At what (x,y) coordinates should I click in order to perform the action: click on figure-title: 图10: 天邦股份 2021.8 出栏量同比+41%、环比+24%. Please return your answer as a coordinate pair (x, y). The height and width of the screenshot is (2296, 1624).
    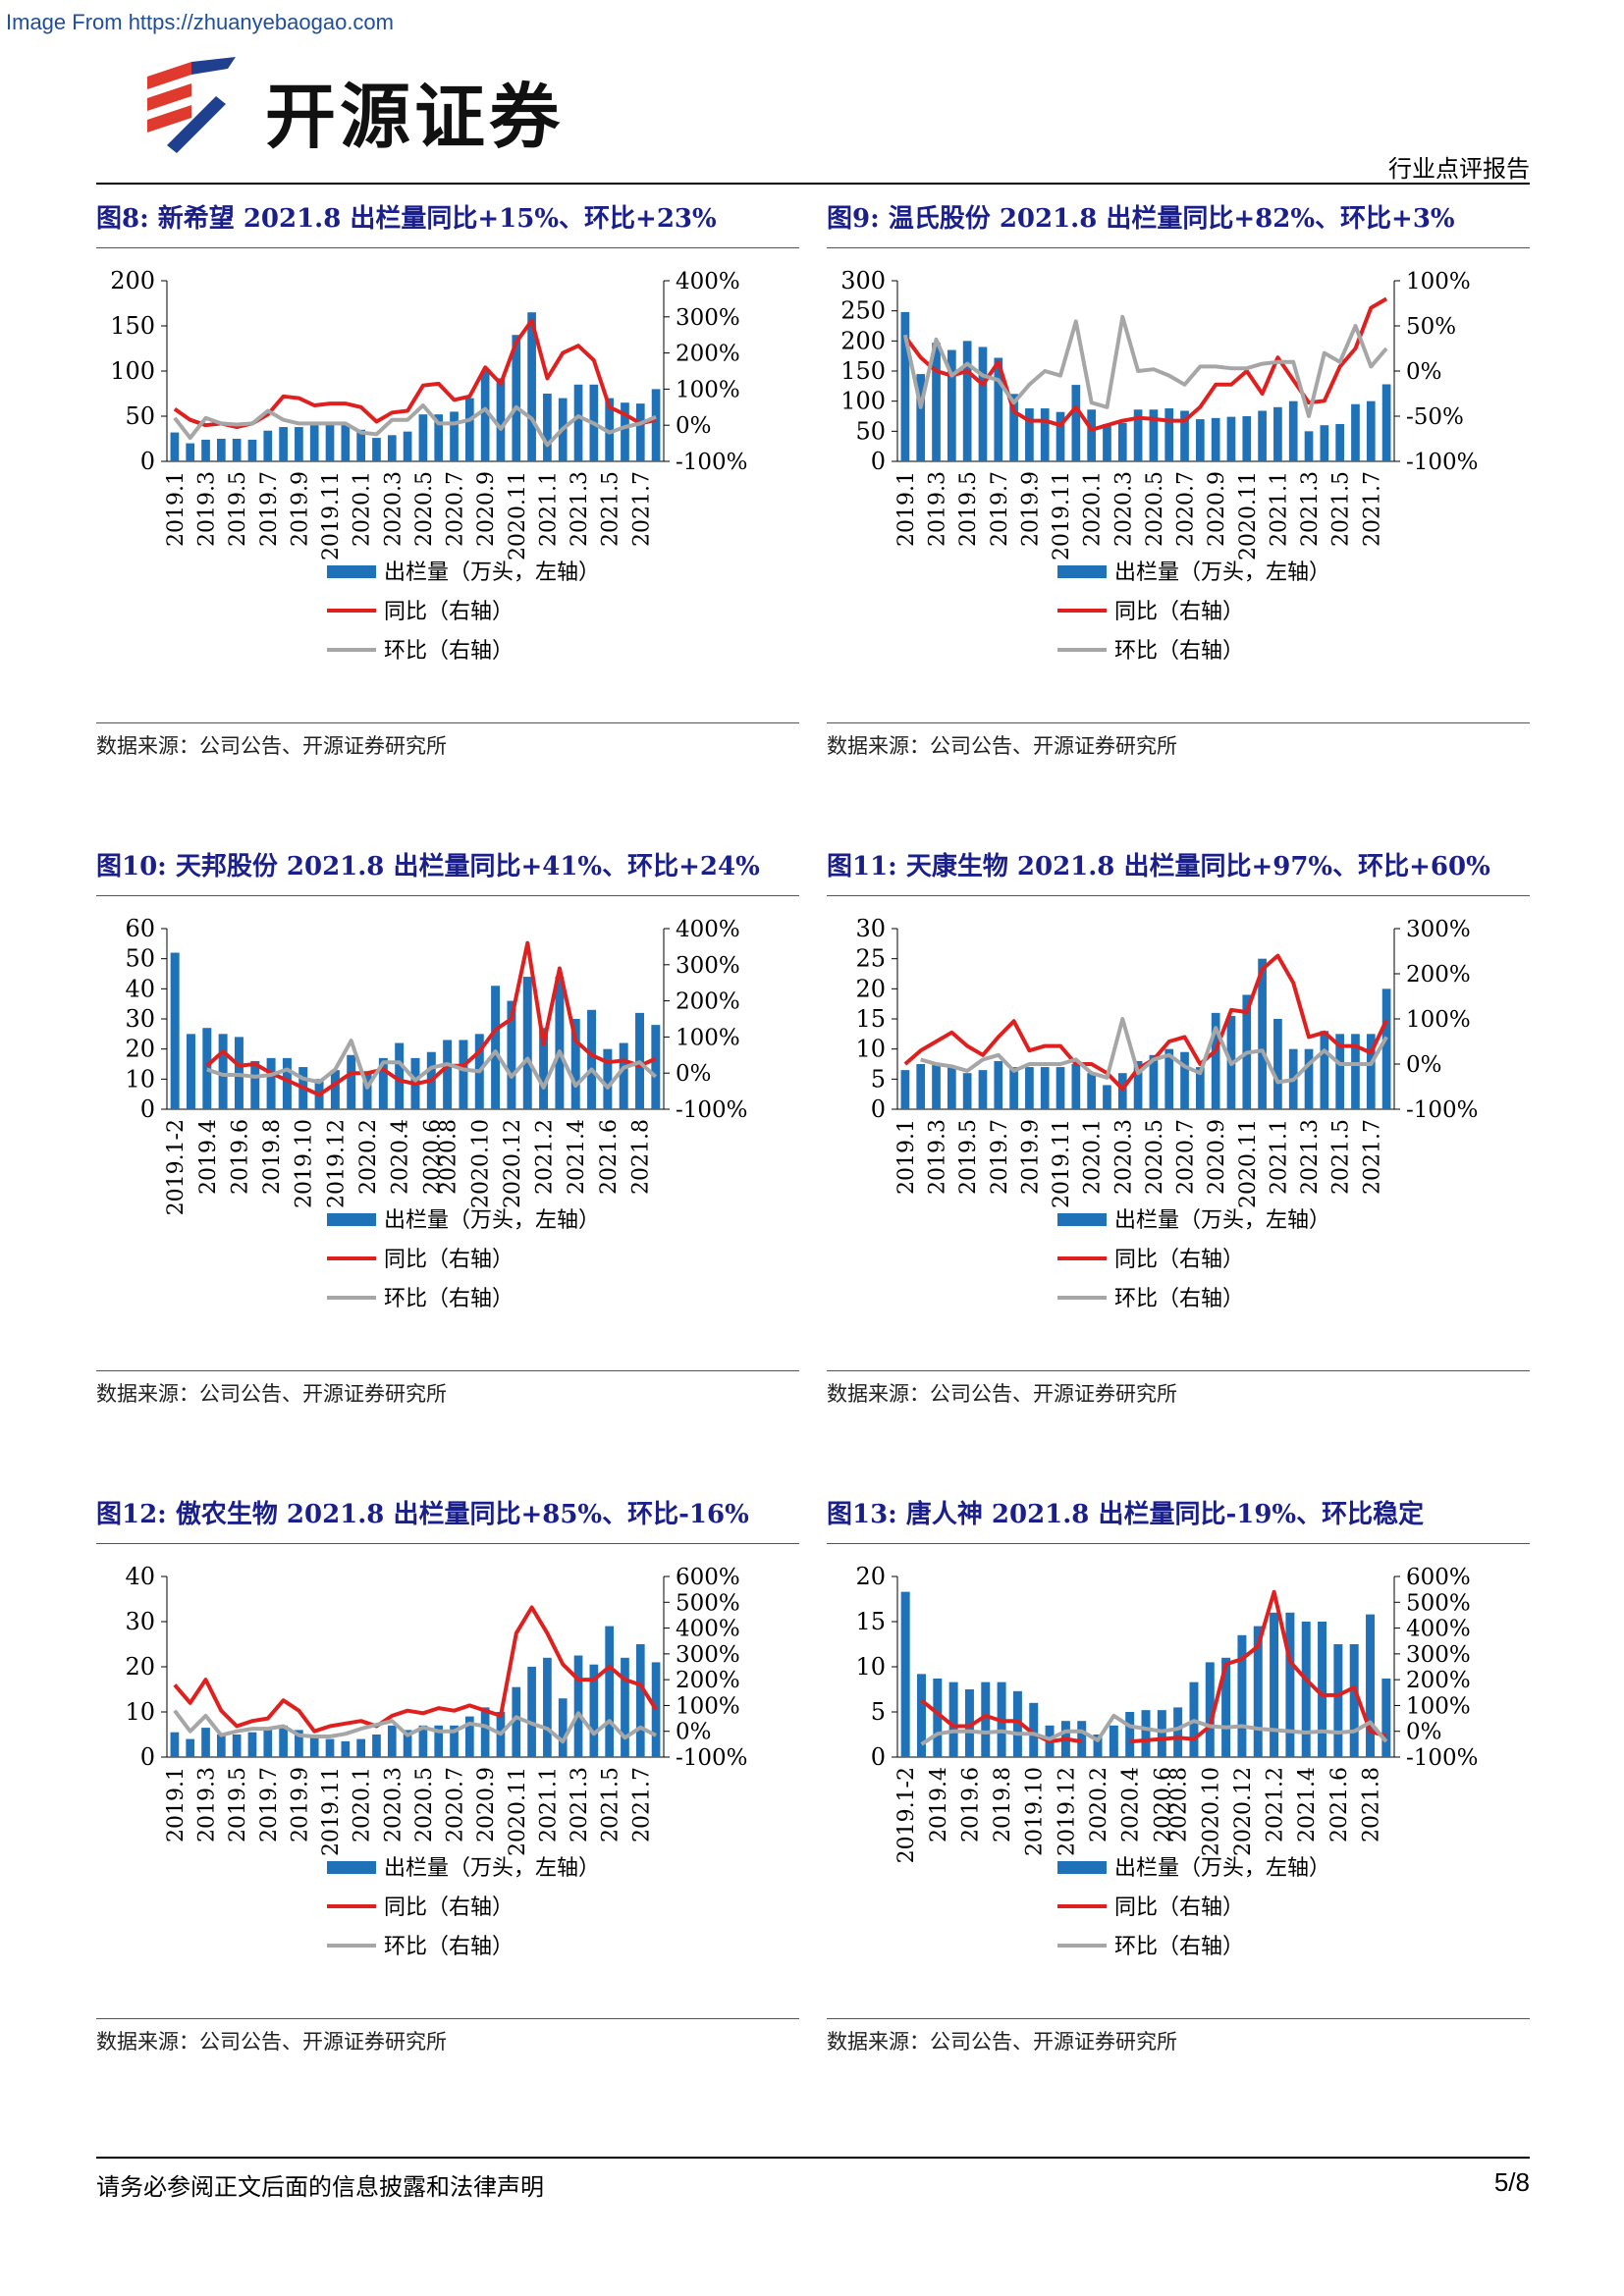
    Looking at the image, I should click on (428, 867).